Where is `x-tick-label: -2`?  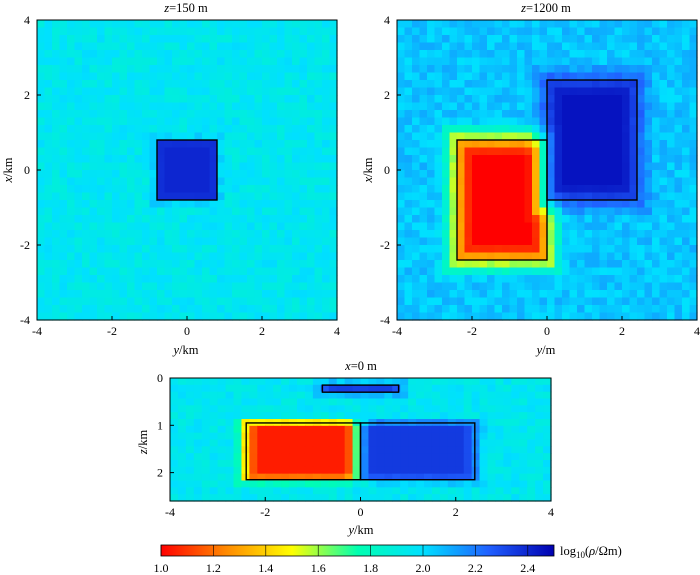
x-tick-label: -2 is located at coordinates (265, 512).